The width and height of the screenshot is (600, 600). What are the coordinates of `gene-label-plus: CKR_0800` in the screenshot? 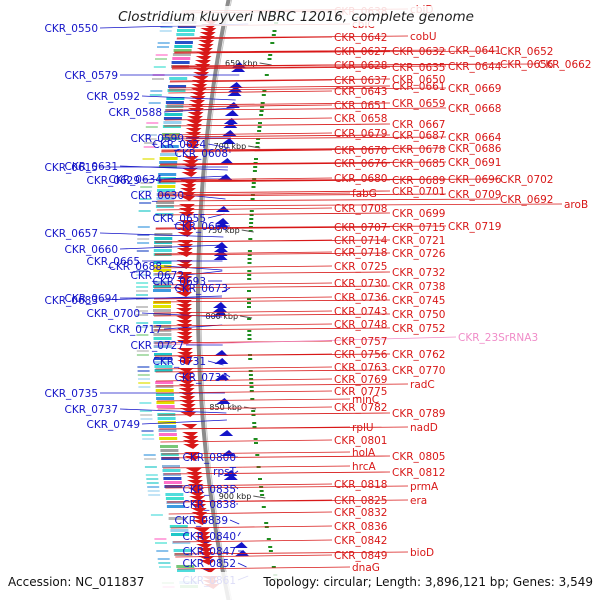 It's located at (209, 458).